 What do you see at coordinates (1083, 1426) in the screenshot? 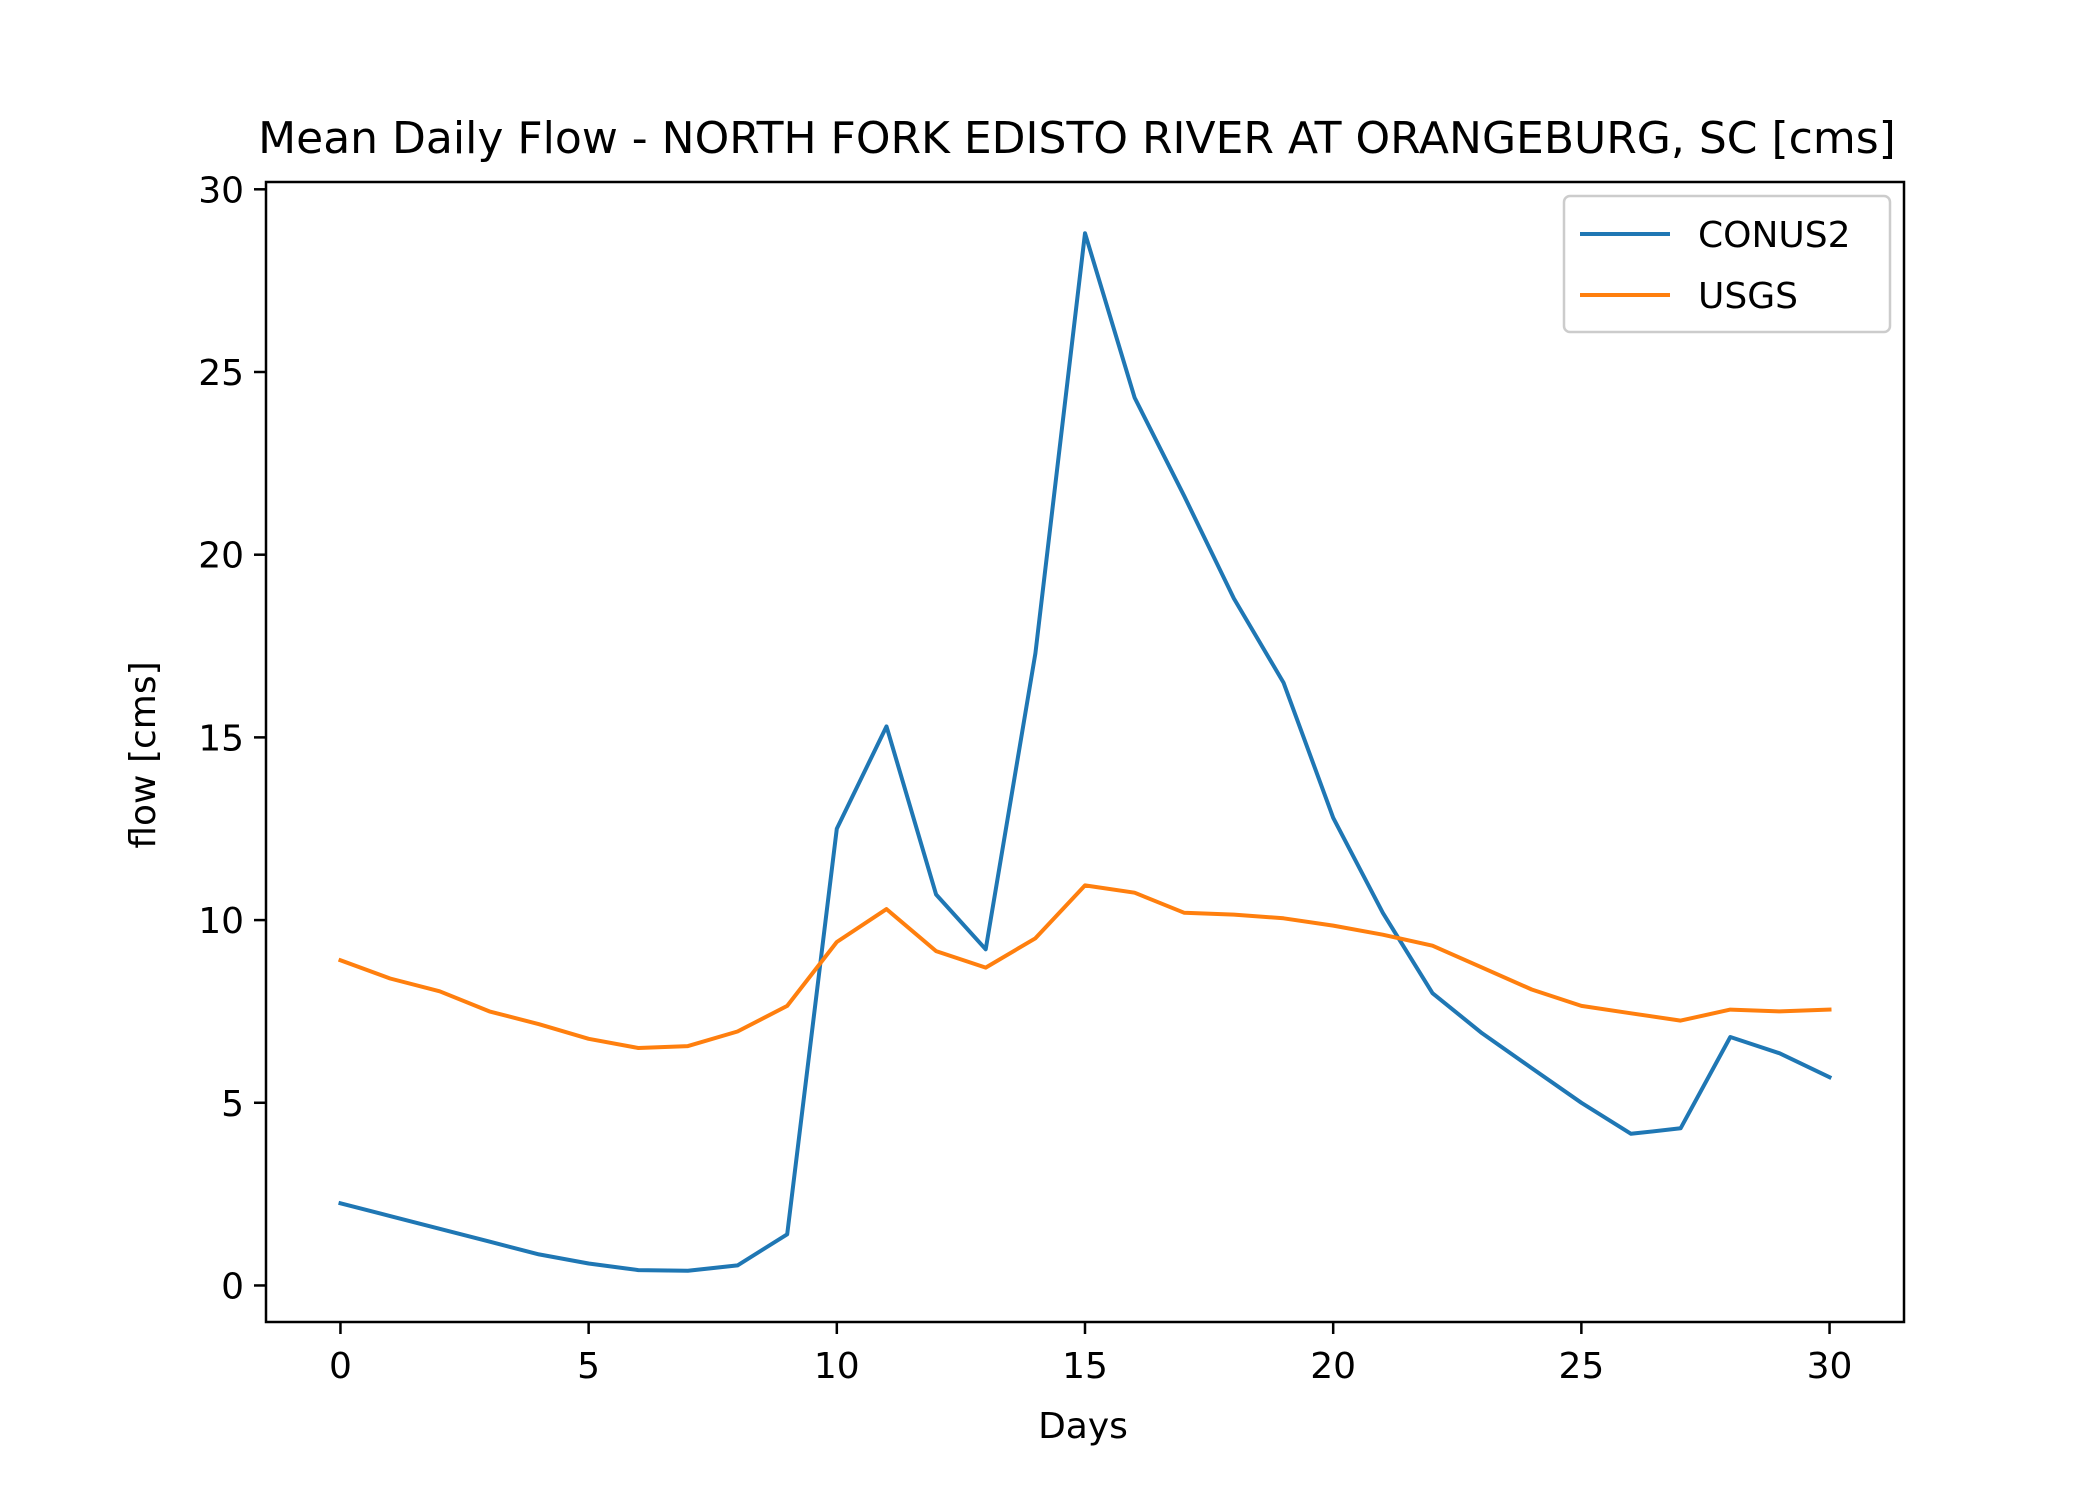
I see `x-axis-label: Days` at bounding box center [1083, 1426].